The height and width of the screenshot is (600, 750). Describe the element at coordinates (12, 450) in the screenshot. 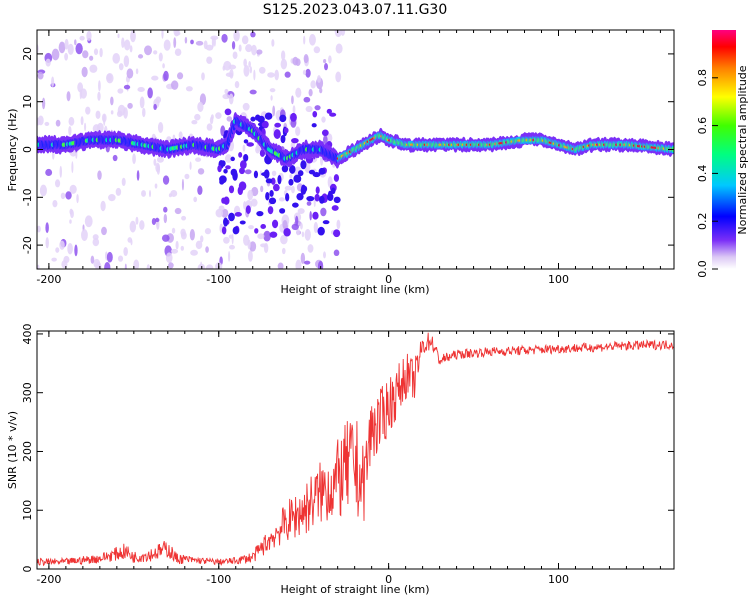

I see `snr-ylabel: SNR (10 * v/v)` at that location.